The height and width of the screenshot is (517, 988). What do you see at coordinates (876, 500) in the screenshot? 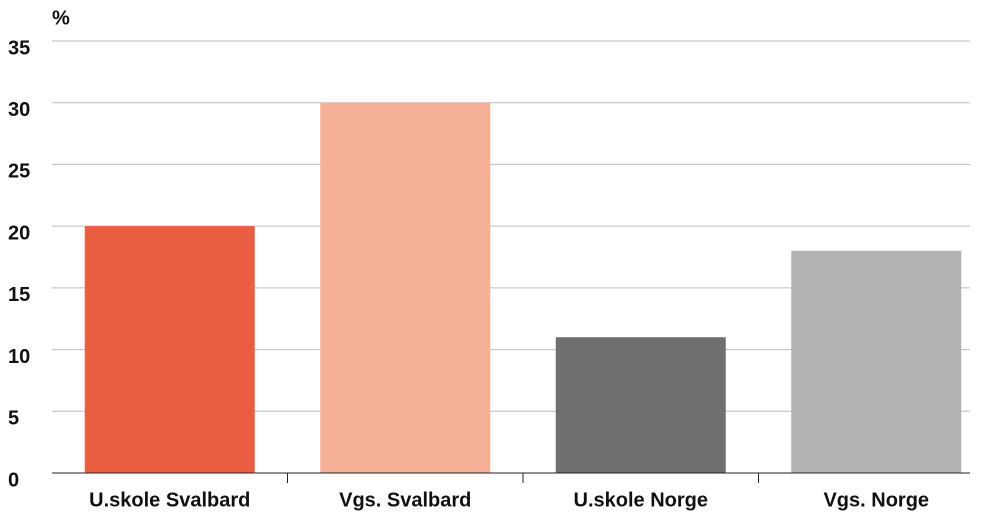
I see `x-tick-label: Vgs. Norge` at bounding box center [876, 500].